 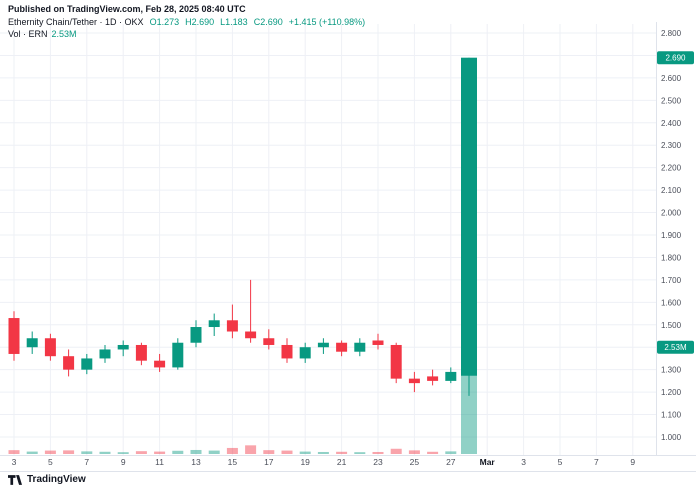 I want to click on time-tick-label: 15, so click(x=233, y=462).